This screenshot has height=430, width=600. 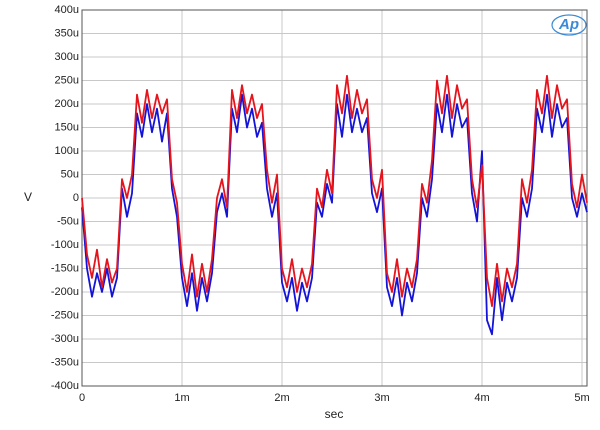 I want to click on x-tick-label: 3m, so click(x=381, y=398).